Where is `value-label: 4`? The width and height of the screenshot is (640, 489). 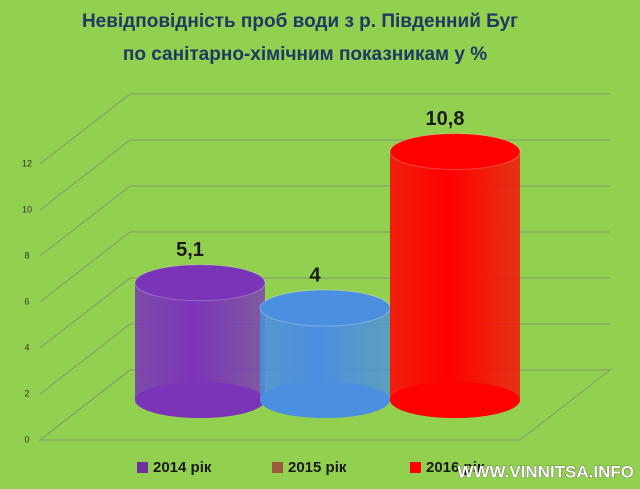
value-label: 4 is located at coordinates (315, 275).